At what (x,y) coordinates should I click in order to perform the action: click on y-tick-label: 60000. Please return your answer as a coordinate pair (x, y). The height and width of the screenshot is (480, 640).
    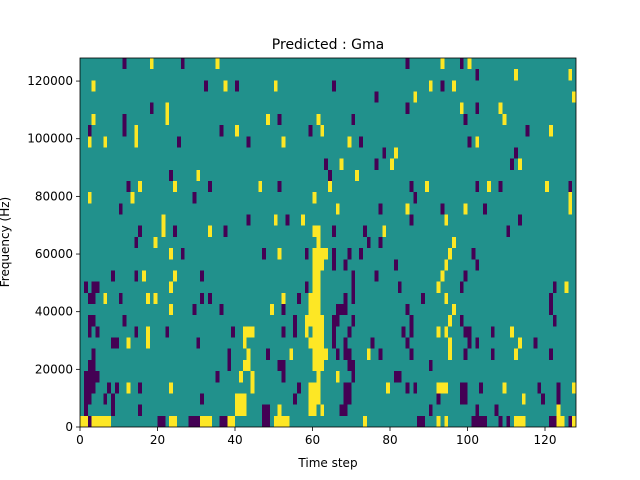
    Looking at the image, I should click on (54, 254).